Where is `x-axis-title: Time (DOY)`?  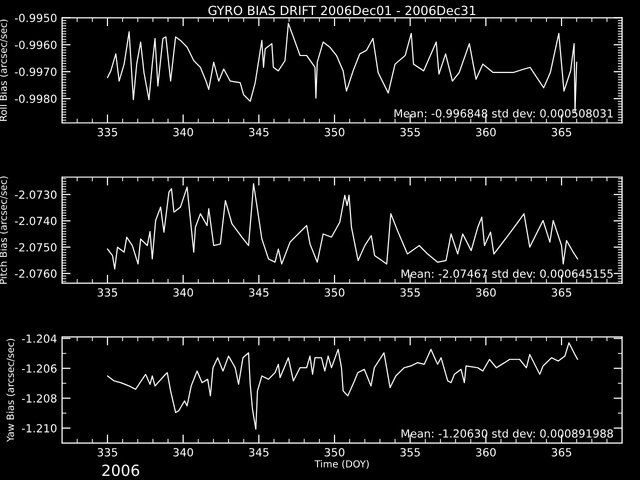
x-axis-title: Time (DOY) is located at coordinates (341, 464).